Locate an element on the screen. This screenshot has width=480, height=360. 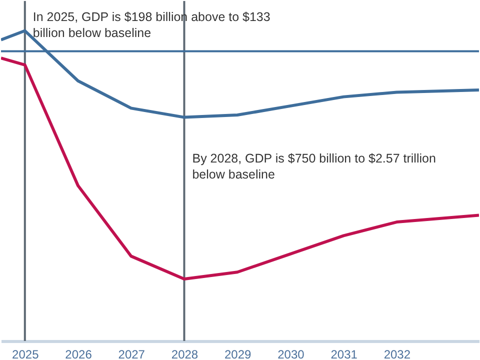
x-tick-label: 2029 is located at coordinates (238, 354).